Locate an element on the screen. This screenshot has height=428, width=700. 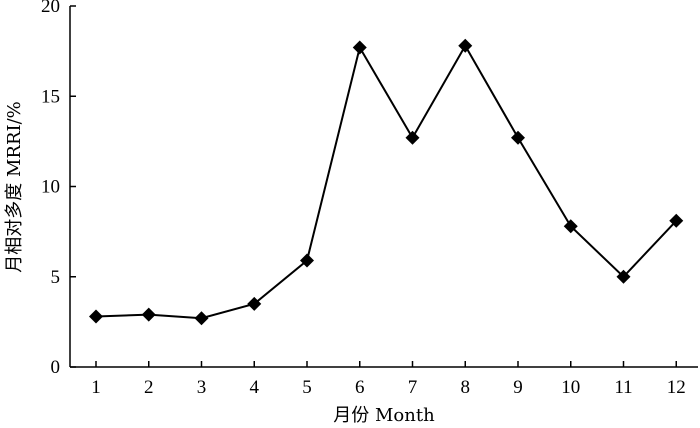
x-tick-label: 10 is located at coordinates (570, 387).